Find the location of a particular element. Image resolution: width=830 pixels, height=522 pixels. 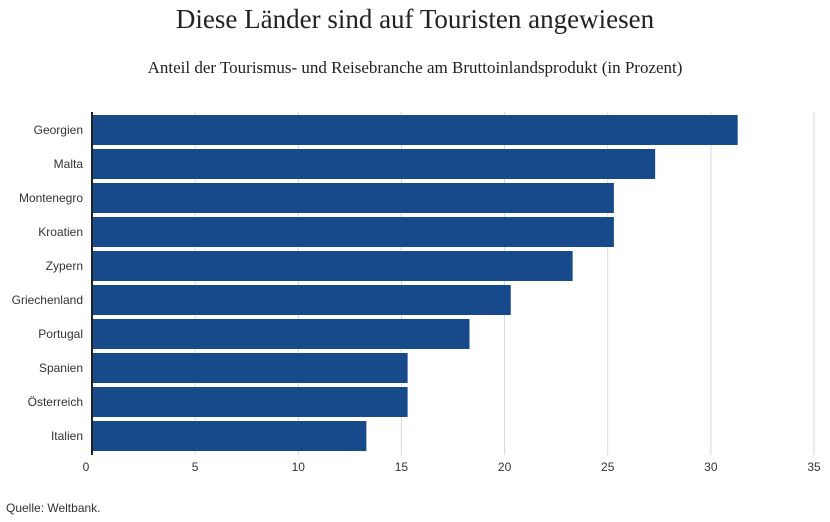

source-note: Quelle: Weltbank. is located at coordinates (53, 508).